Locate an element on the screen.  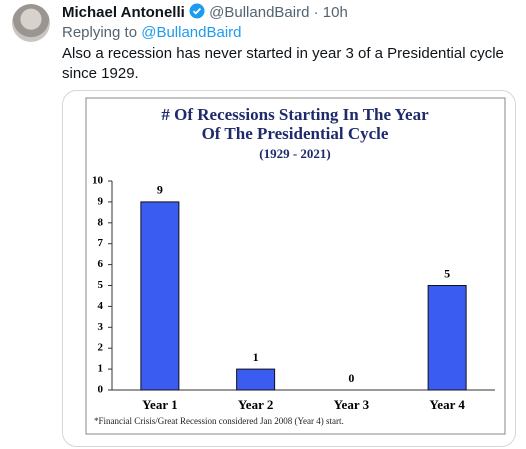
chart-title: Of The Presidential Cycle is located at coordinates (295, 133).